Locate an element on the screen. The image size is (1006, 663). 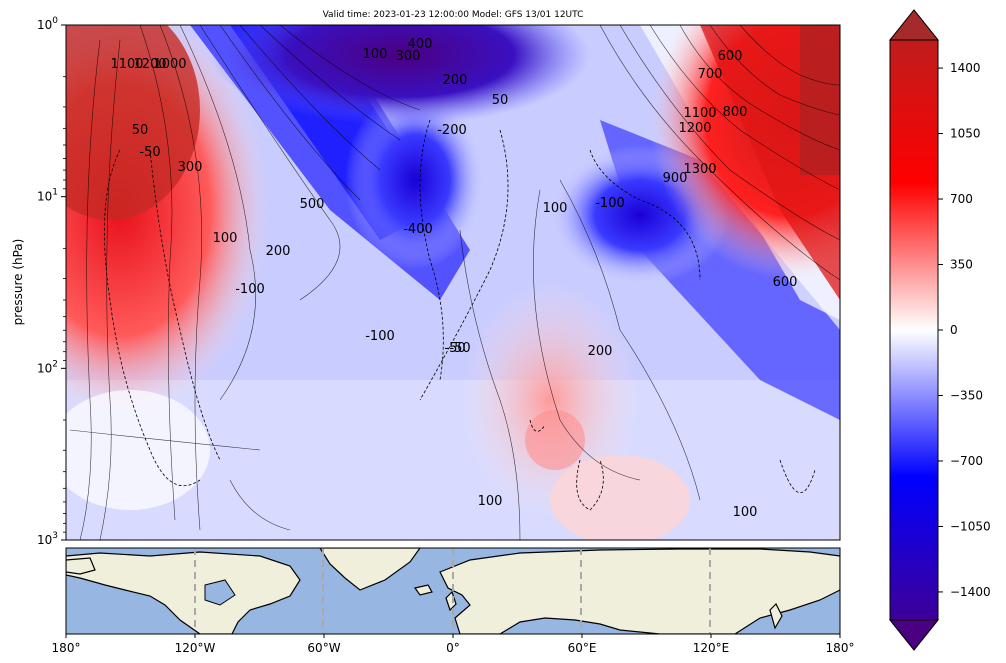
colorbar-top-extend is located at coordinates (914, 25).